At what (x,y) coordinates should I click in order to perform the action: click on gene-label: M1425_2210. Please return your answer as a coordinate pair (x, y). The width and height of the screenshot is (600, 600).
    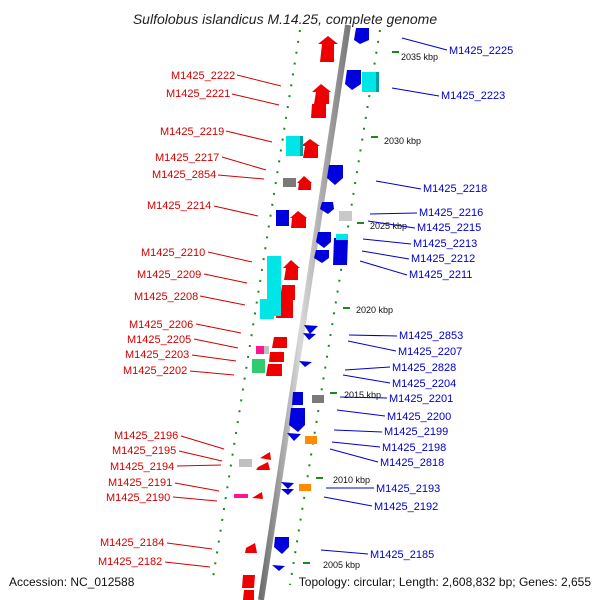
    Looking at the image, I should click on (173, 253).